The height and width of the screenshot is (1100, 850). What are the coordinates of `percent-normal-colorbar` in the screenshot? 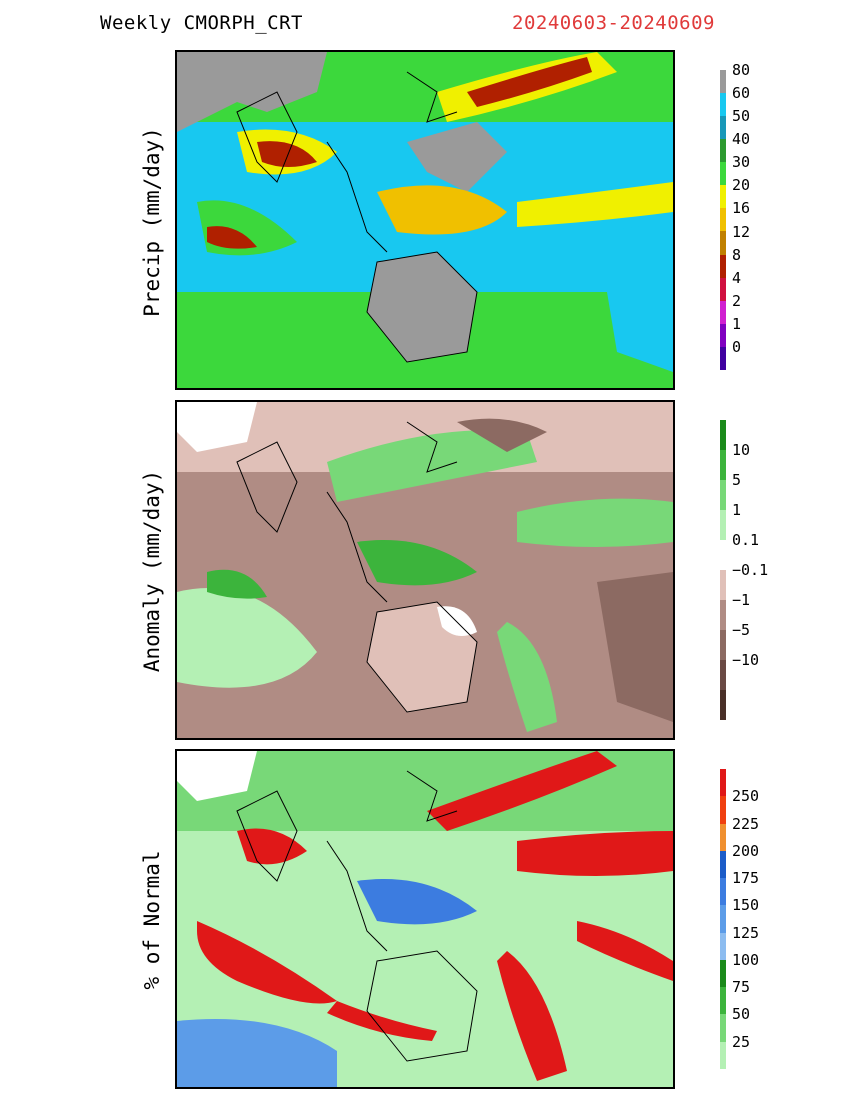 It's located at (723, 919).